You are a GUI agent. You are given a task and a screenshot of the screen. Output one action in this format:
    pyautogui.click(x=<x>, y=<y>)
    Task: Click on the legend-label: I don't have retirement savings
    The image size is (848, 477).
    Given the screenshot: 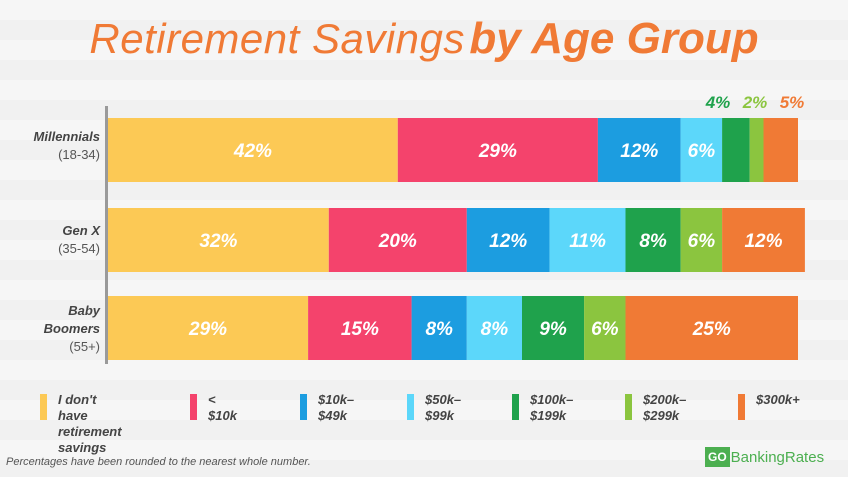 What is the action you would take?
    pyautogui.click(x=90, y=423)
    